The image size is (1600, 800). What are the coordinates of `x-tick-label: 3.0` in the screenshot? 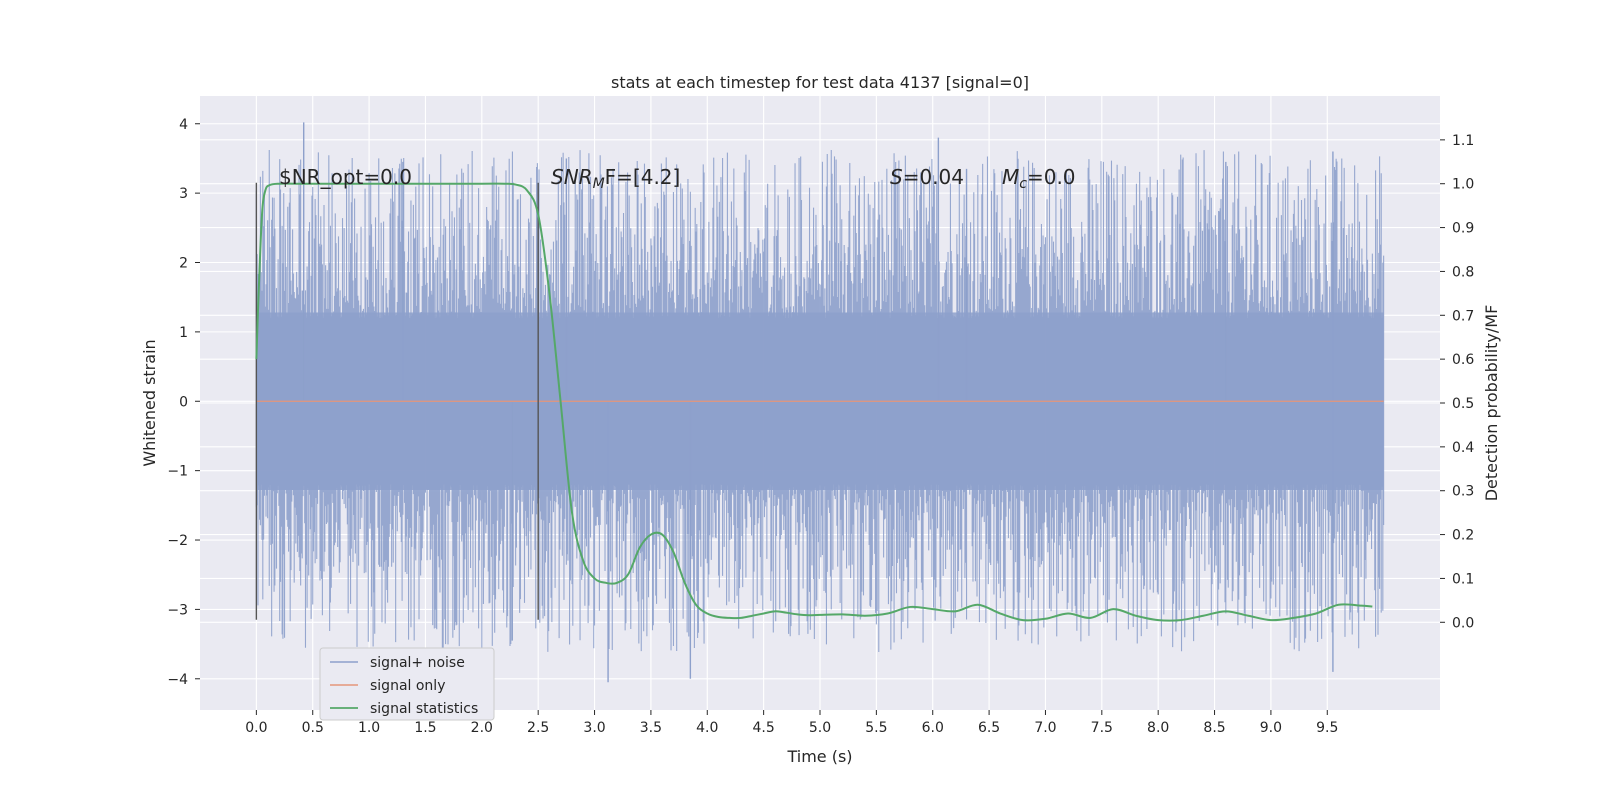 It's located at (594, 728).